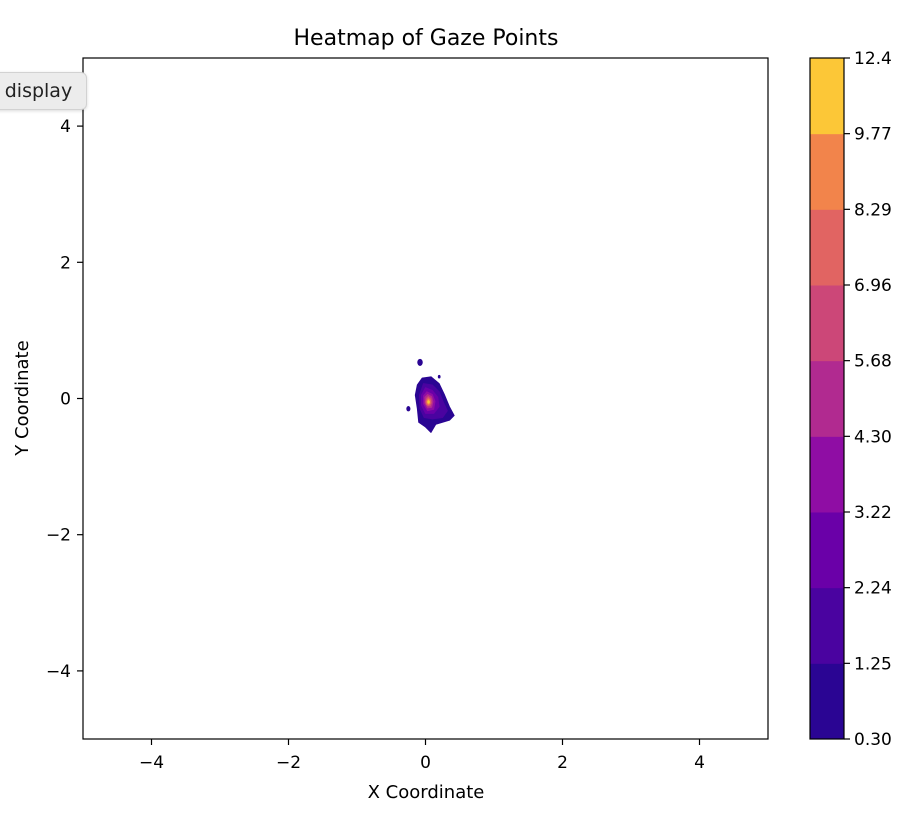  Describe the element at coordinates (65, 127) in the screenshot. I see `y-tick-label: 4` at that location.